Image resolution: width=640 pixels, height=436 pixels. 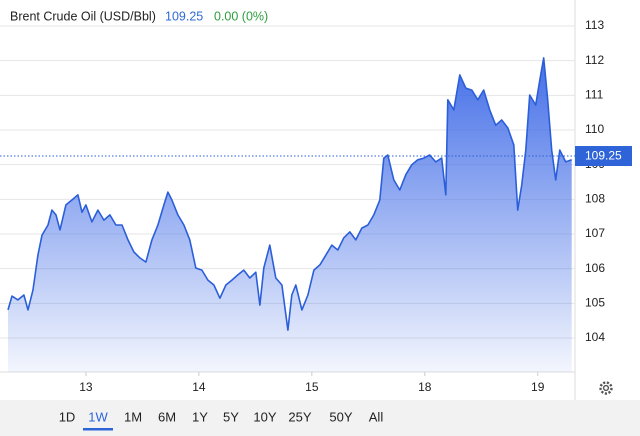 I want to click on range-label: 1M, so click(x=133, y=416).